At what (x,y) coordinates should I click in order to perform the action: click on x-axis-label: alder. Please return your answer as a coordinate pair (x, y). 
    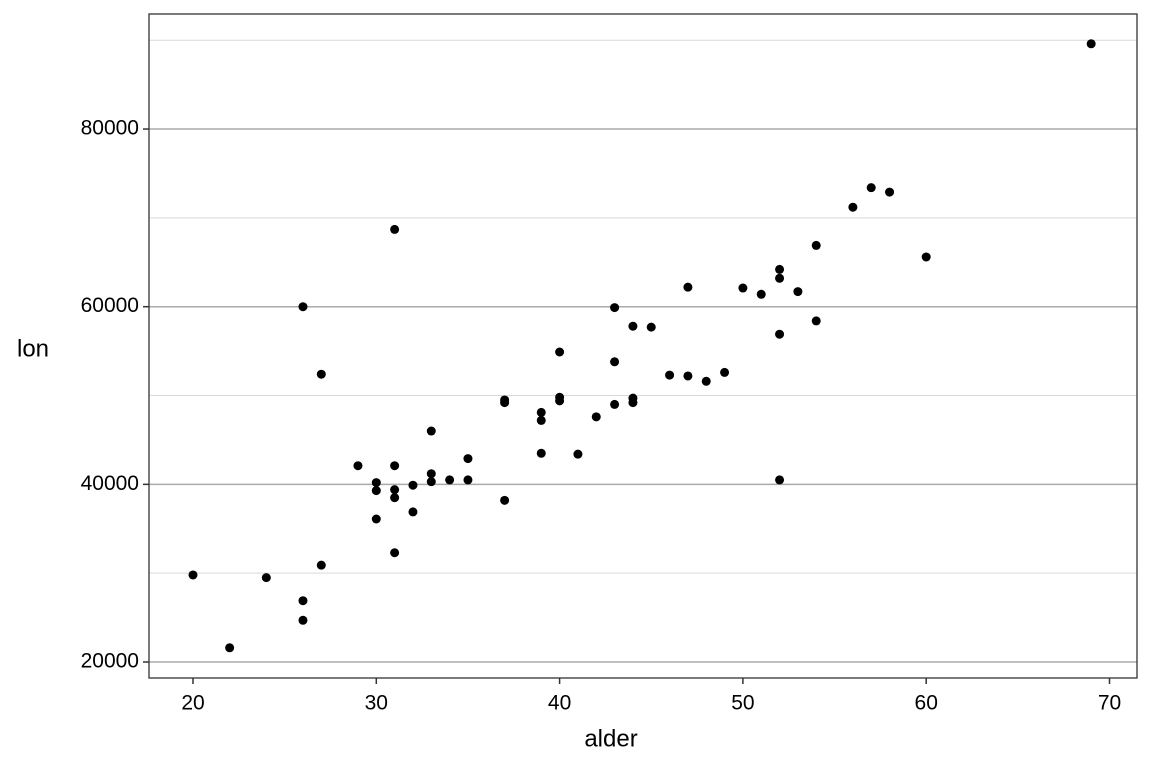
    Looking at the image, I should click on (610, 738).